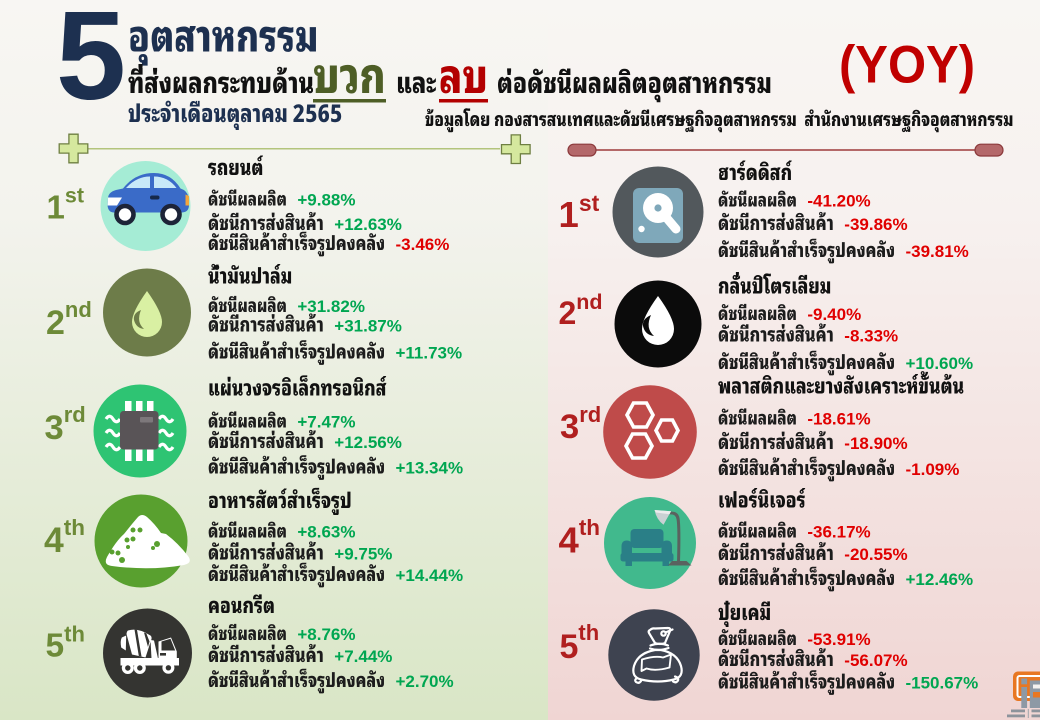 Image resolution: width=1040 pixels, height=720 pixels. What do you see at coordinates (941, 683) in the screenshot?
I see `svg-text: -150.67%` at bounding box center [941, 683].